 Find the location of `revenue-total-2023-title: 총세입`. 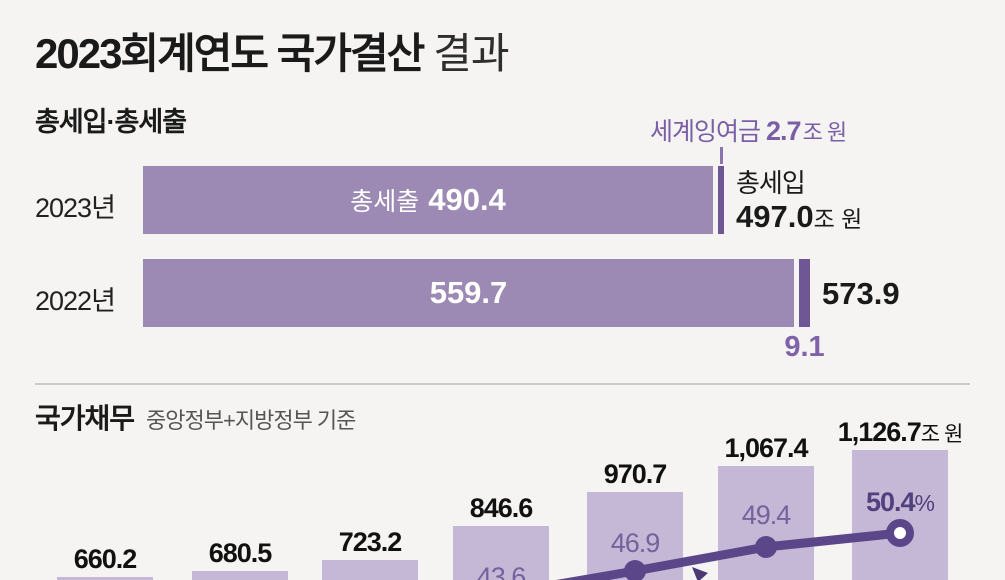

revenue-total-2023-title: 총세입 is located at coordinates (771, 183).